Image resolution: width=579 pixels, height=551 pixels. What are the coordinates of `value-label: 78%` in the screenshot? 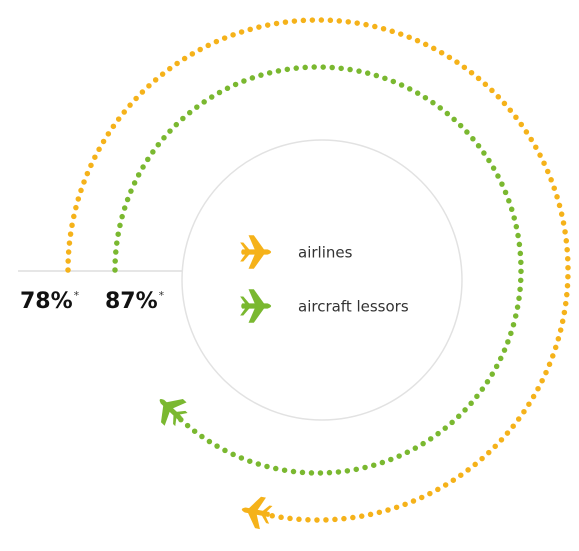 It's located at (46, 301).